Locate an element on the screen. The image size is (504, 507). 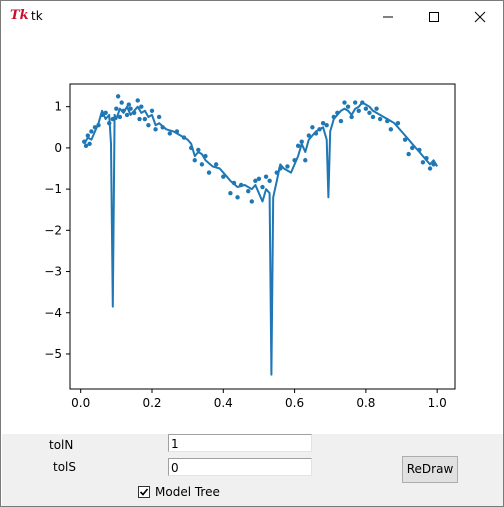
y-tick-label: −1 is located at coordinates (53, 189).